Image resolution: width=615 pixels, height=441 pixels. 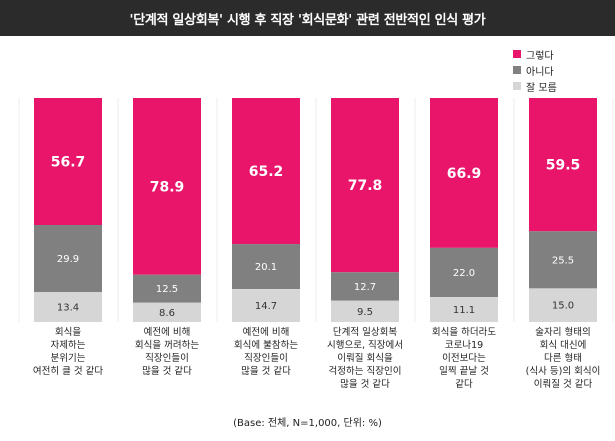 What do you see at coordinates (307, 423) in the screenshot?
I see `footnote: (Base: 전체, N=1,000, 단위: %)` at bounding box center [307, 423].